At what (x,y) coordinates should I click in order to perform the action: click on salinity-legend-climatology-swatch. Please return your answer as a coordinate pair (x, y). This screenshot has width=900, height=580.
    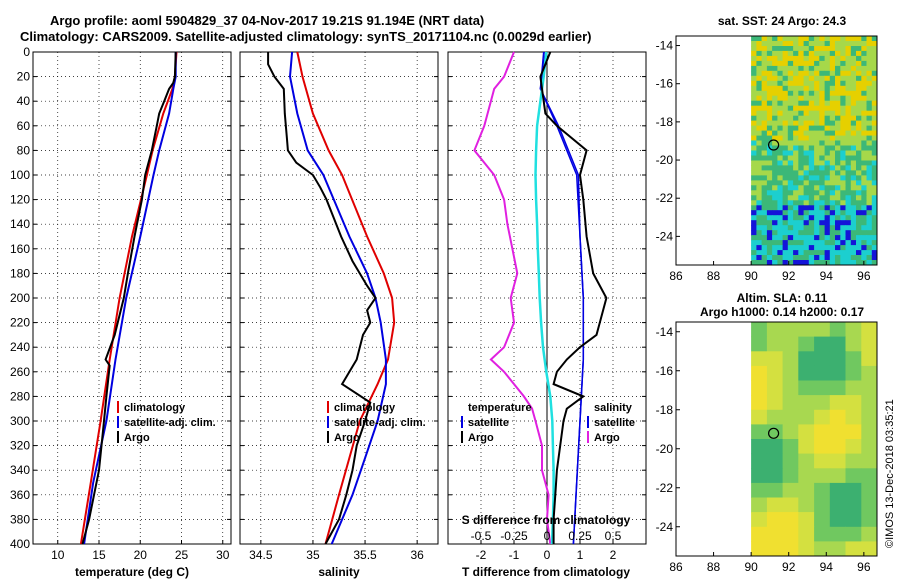
    Looking at the image, I should click on (328, 407).